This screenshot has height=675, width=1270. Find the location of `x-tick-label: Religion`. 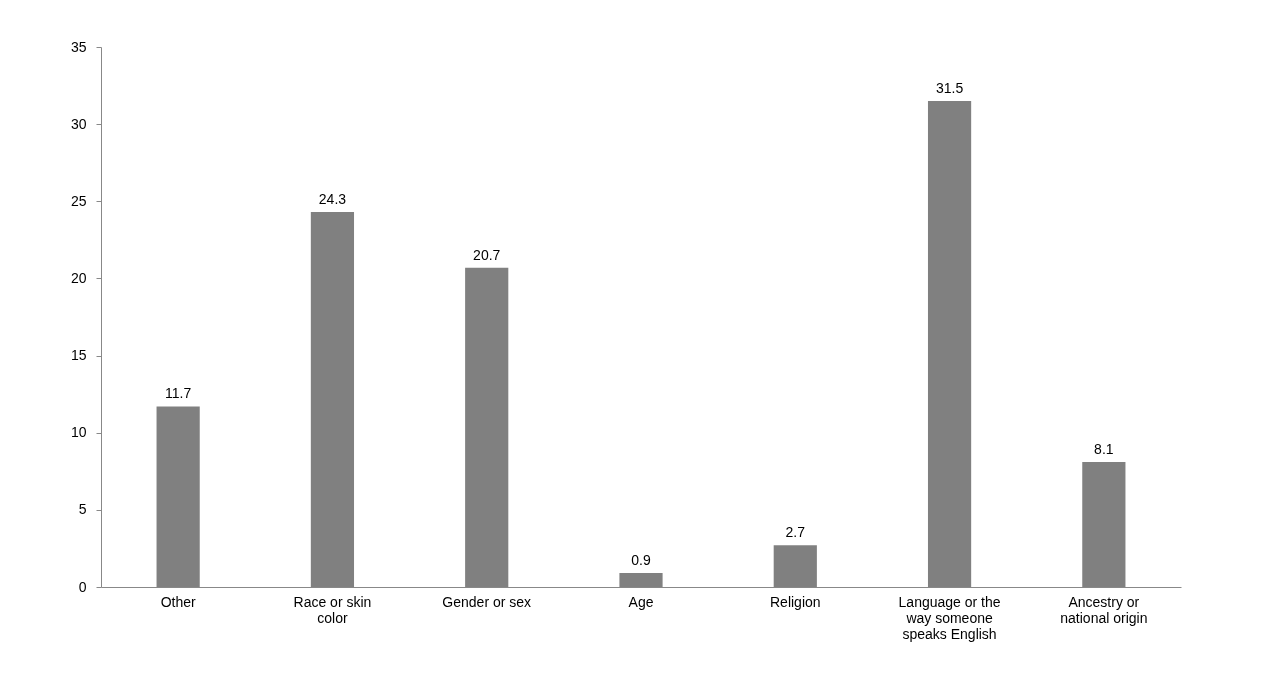

x-tick-label: Religion is located at coordinates (795, 601).